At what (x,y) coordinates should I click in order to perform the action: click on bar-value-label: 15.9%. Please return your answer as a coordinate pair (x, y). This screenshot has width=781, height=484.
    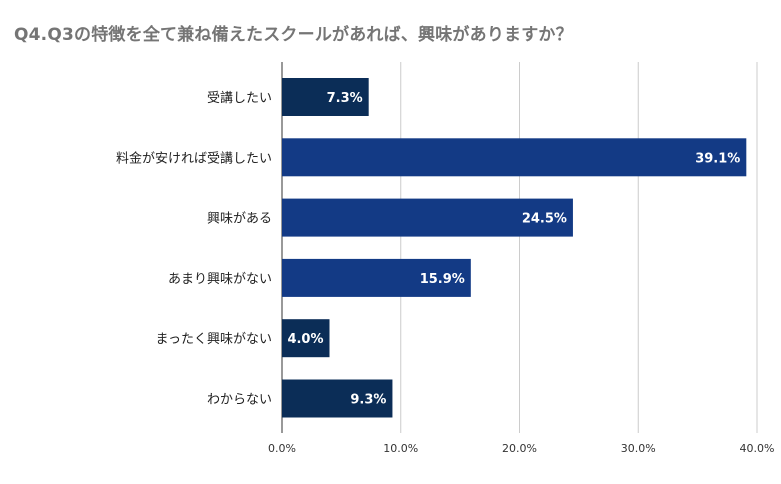
    Looking at the image, I should click on (442, 279).